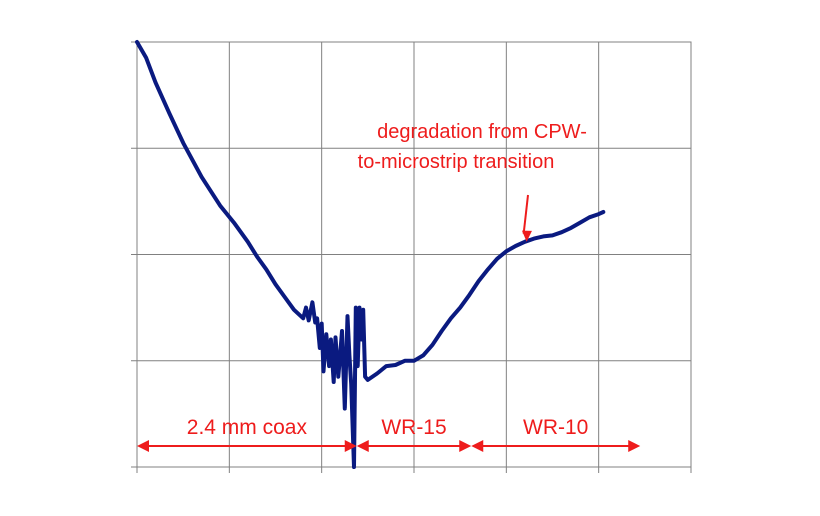 This screenshot has height=516, width=820. I want to click on annotation-arrow-shaft, so click(525, 214).